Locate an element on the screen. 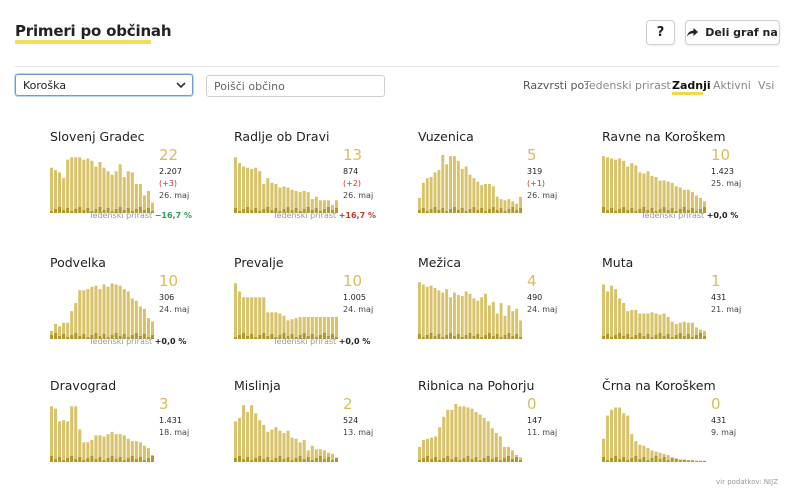  latest-value: 13 is located at coordinates (353, 155).